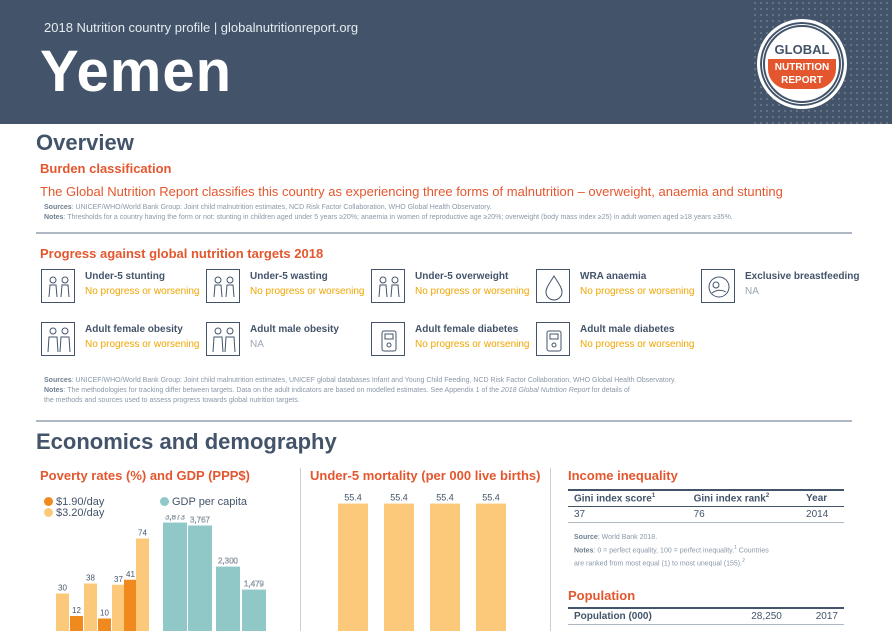 The width and height of the screenshot is (892, 631). I want to click on target-name: WRA anaemia, so click(613, 276).